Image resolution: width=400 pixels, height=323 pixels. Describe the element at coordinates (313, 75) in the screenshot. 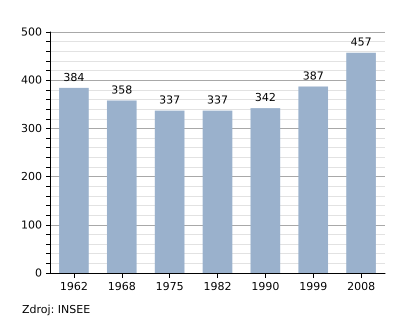

I see `data-label: 387` at that location.